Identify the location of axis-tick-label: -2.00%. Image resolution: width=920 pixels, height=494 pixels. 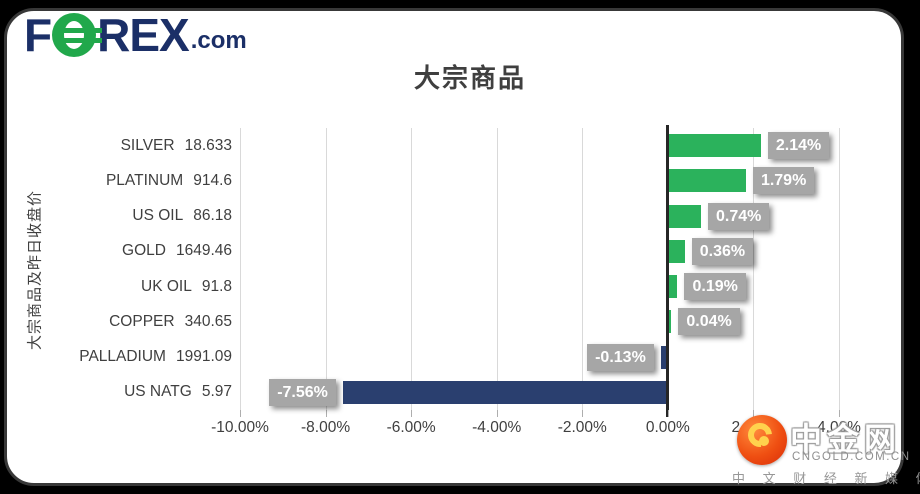
(582, 427).